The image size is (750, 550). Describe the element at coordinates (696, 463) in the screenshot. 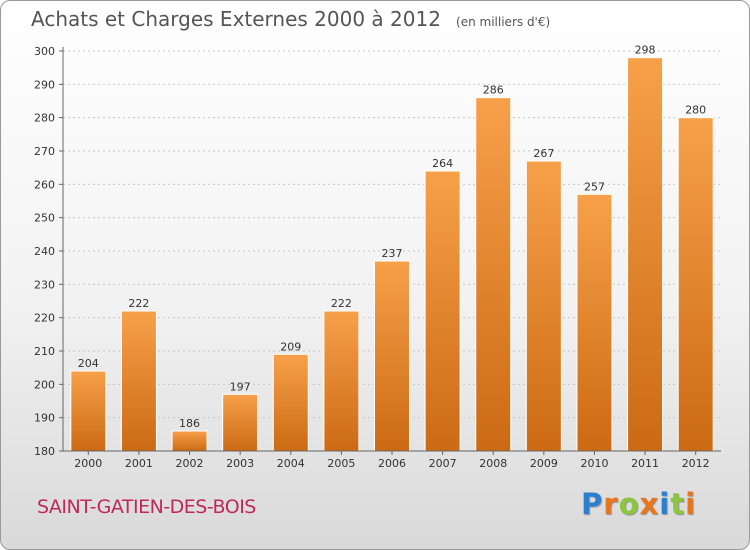

I see `x-tick-label: 2012` at that location.